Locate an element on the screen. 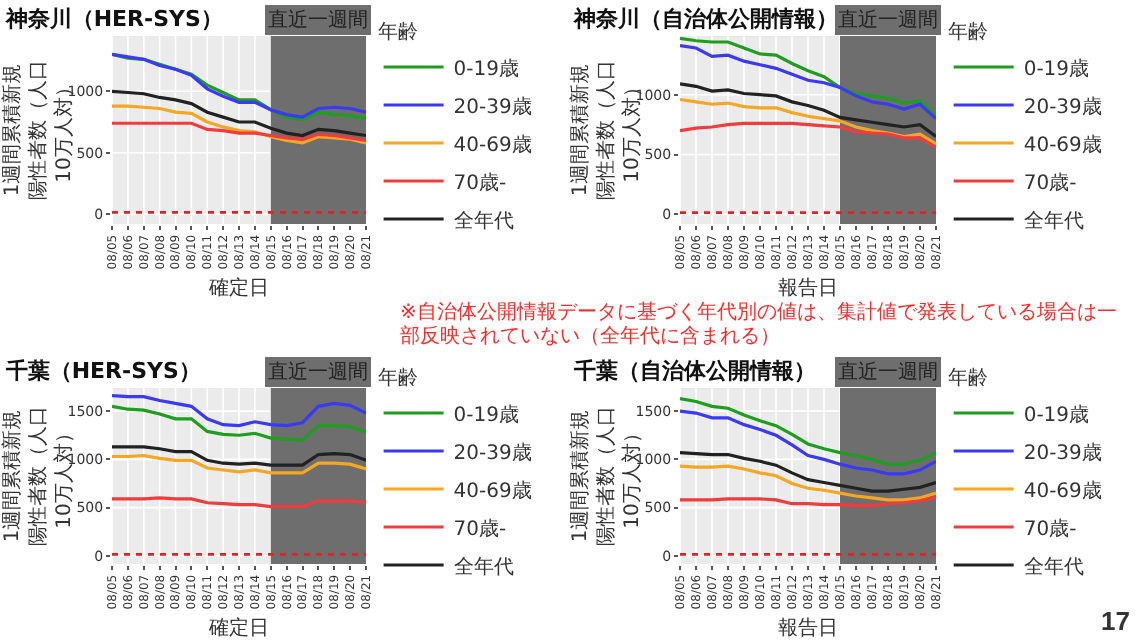 The image size is (1138, 640). text: 17 is located at coordinates (1115, 621).